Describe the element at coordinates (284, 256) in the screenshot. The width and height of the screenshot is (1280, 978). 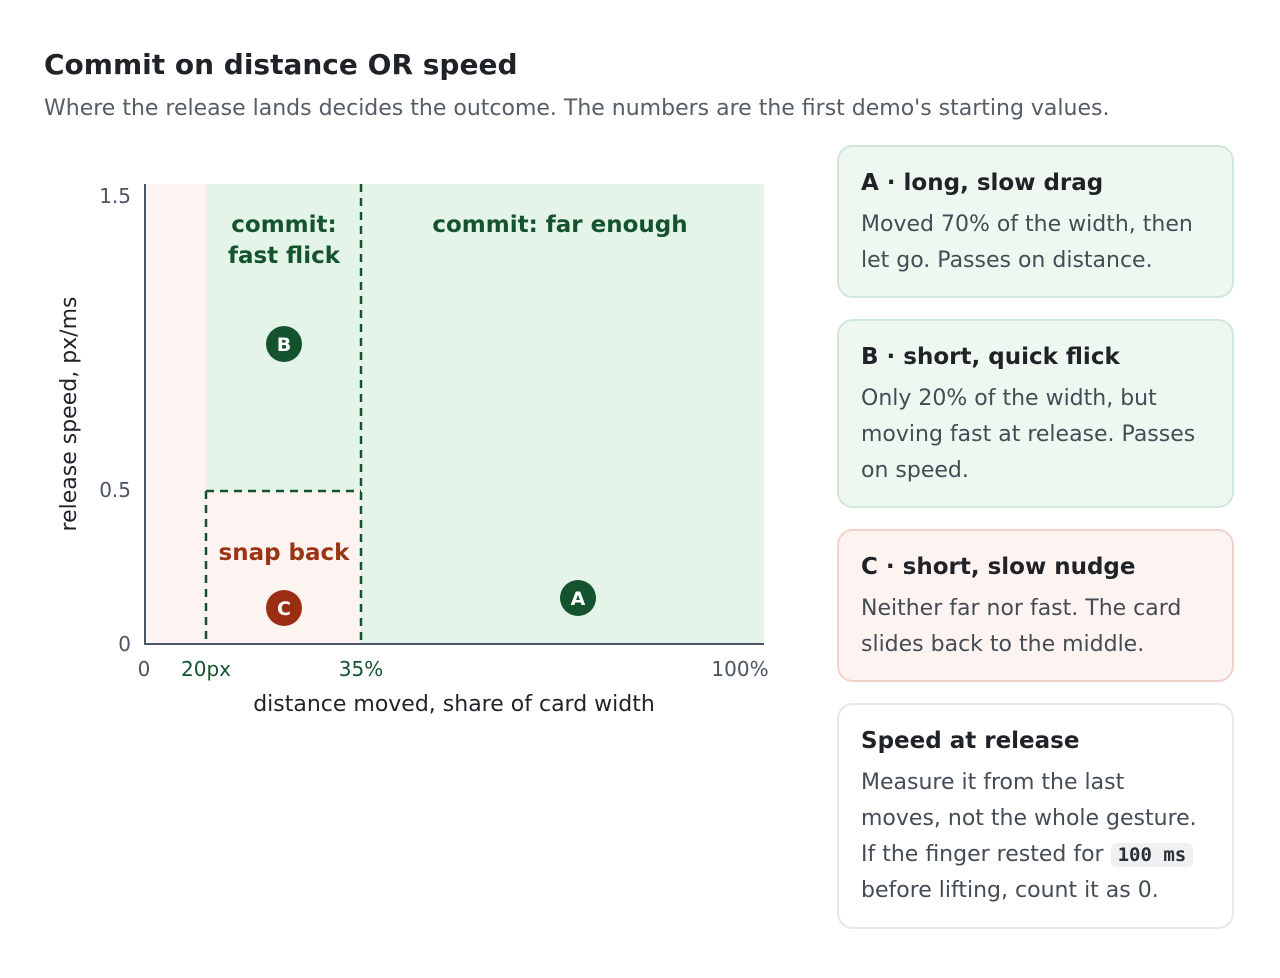
I see `region-label-fast-flick-2: fast flick` at that location.